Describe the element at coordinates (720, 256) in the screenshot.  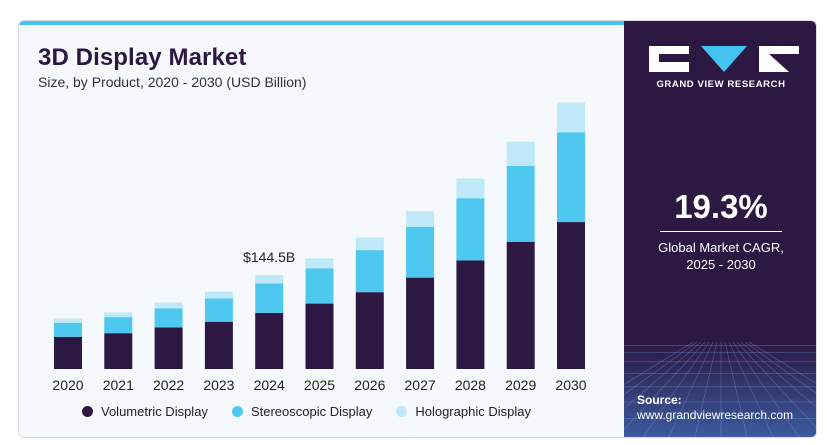
I see `cagr-label: Global Market CAGR, 2025 - 2030` at that location.